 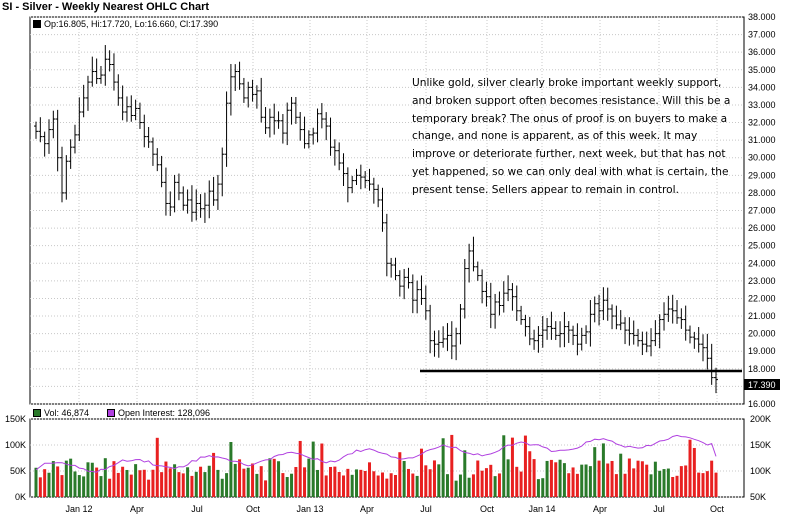 What do you see at coordinates (18, 471) in the screenshot?
I see `volume-tick-label: 50K` at bounding box center [18, 471].